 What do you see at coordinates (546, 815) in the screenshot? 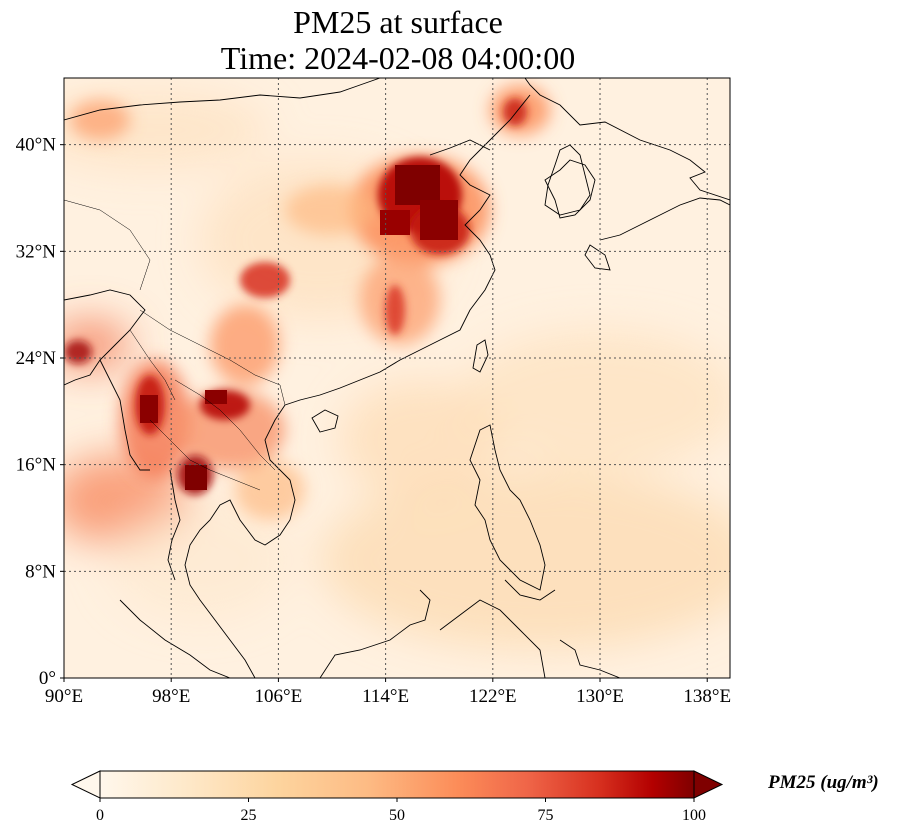
I see `colorbar-tick-label: 75` at bounding box center [546, 815].